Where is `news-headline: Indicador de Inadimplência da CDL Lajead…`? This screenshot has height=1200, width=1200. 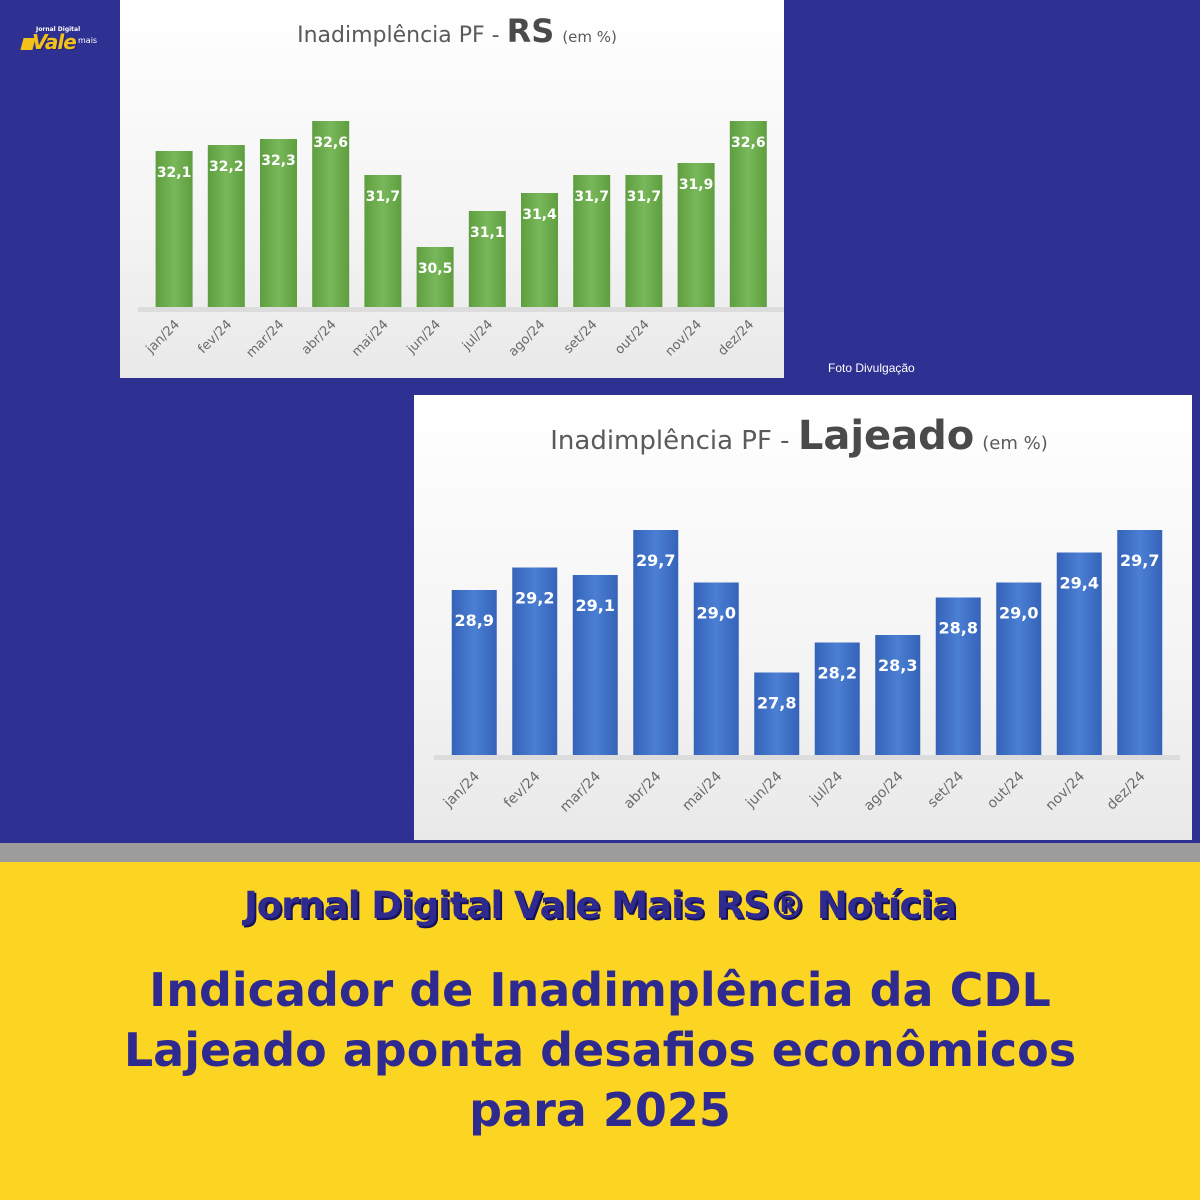
news-headline: Indicador de Inadimplência da CDL Lajead… is located at coordinates (600, 1050).